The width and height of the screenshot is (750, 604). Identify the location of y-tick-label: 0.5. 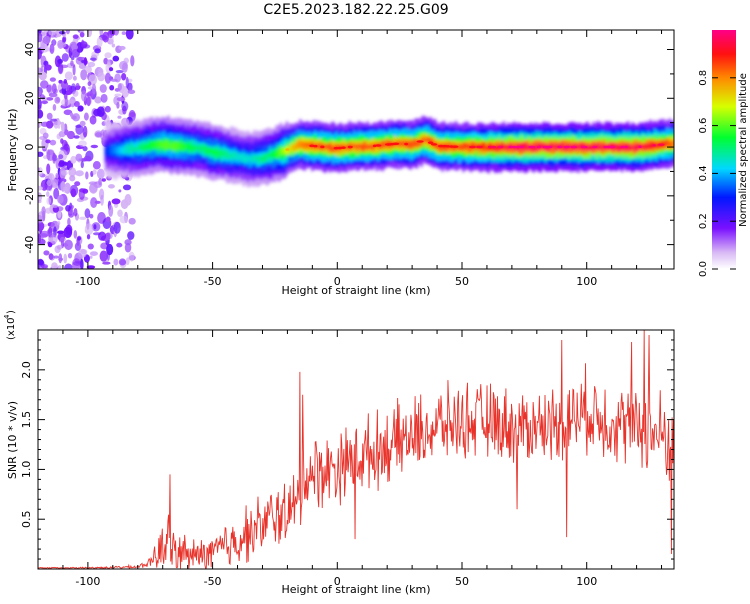
(26, 519).